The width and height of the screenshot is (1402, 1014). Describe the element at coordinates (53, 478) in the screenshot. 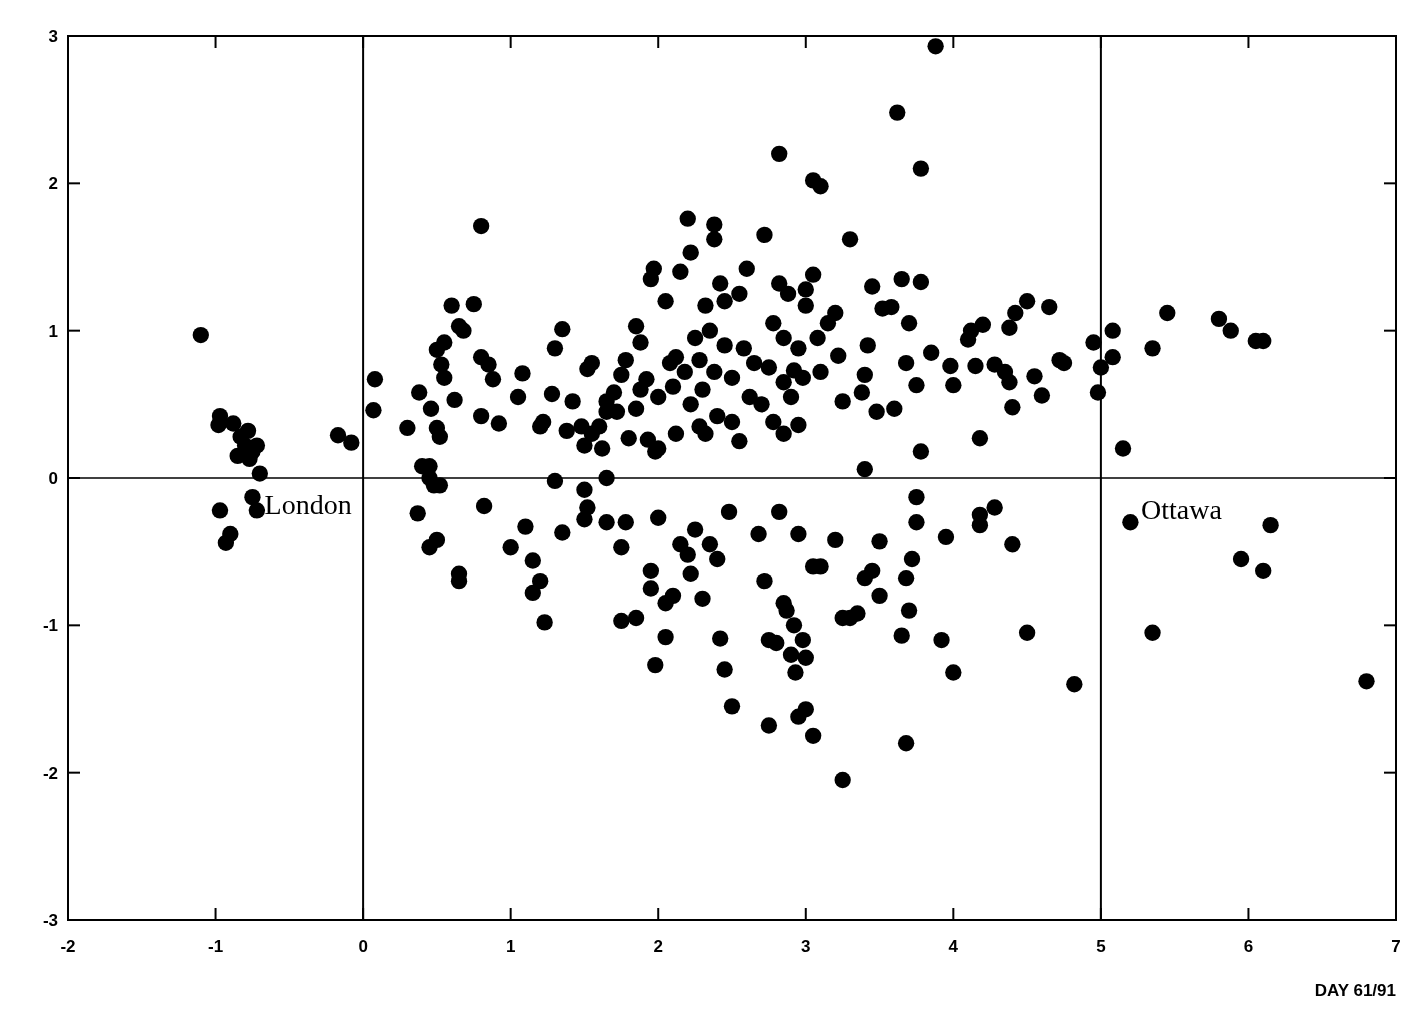

I see `y-tick-label: 0` at that location.